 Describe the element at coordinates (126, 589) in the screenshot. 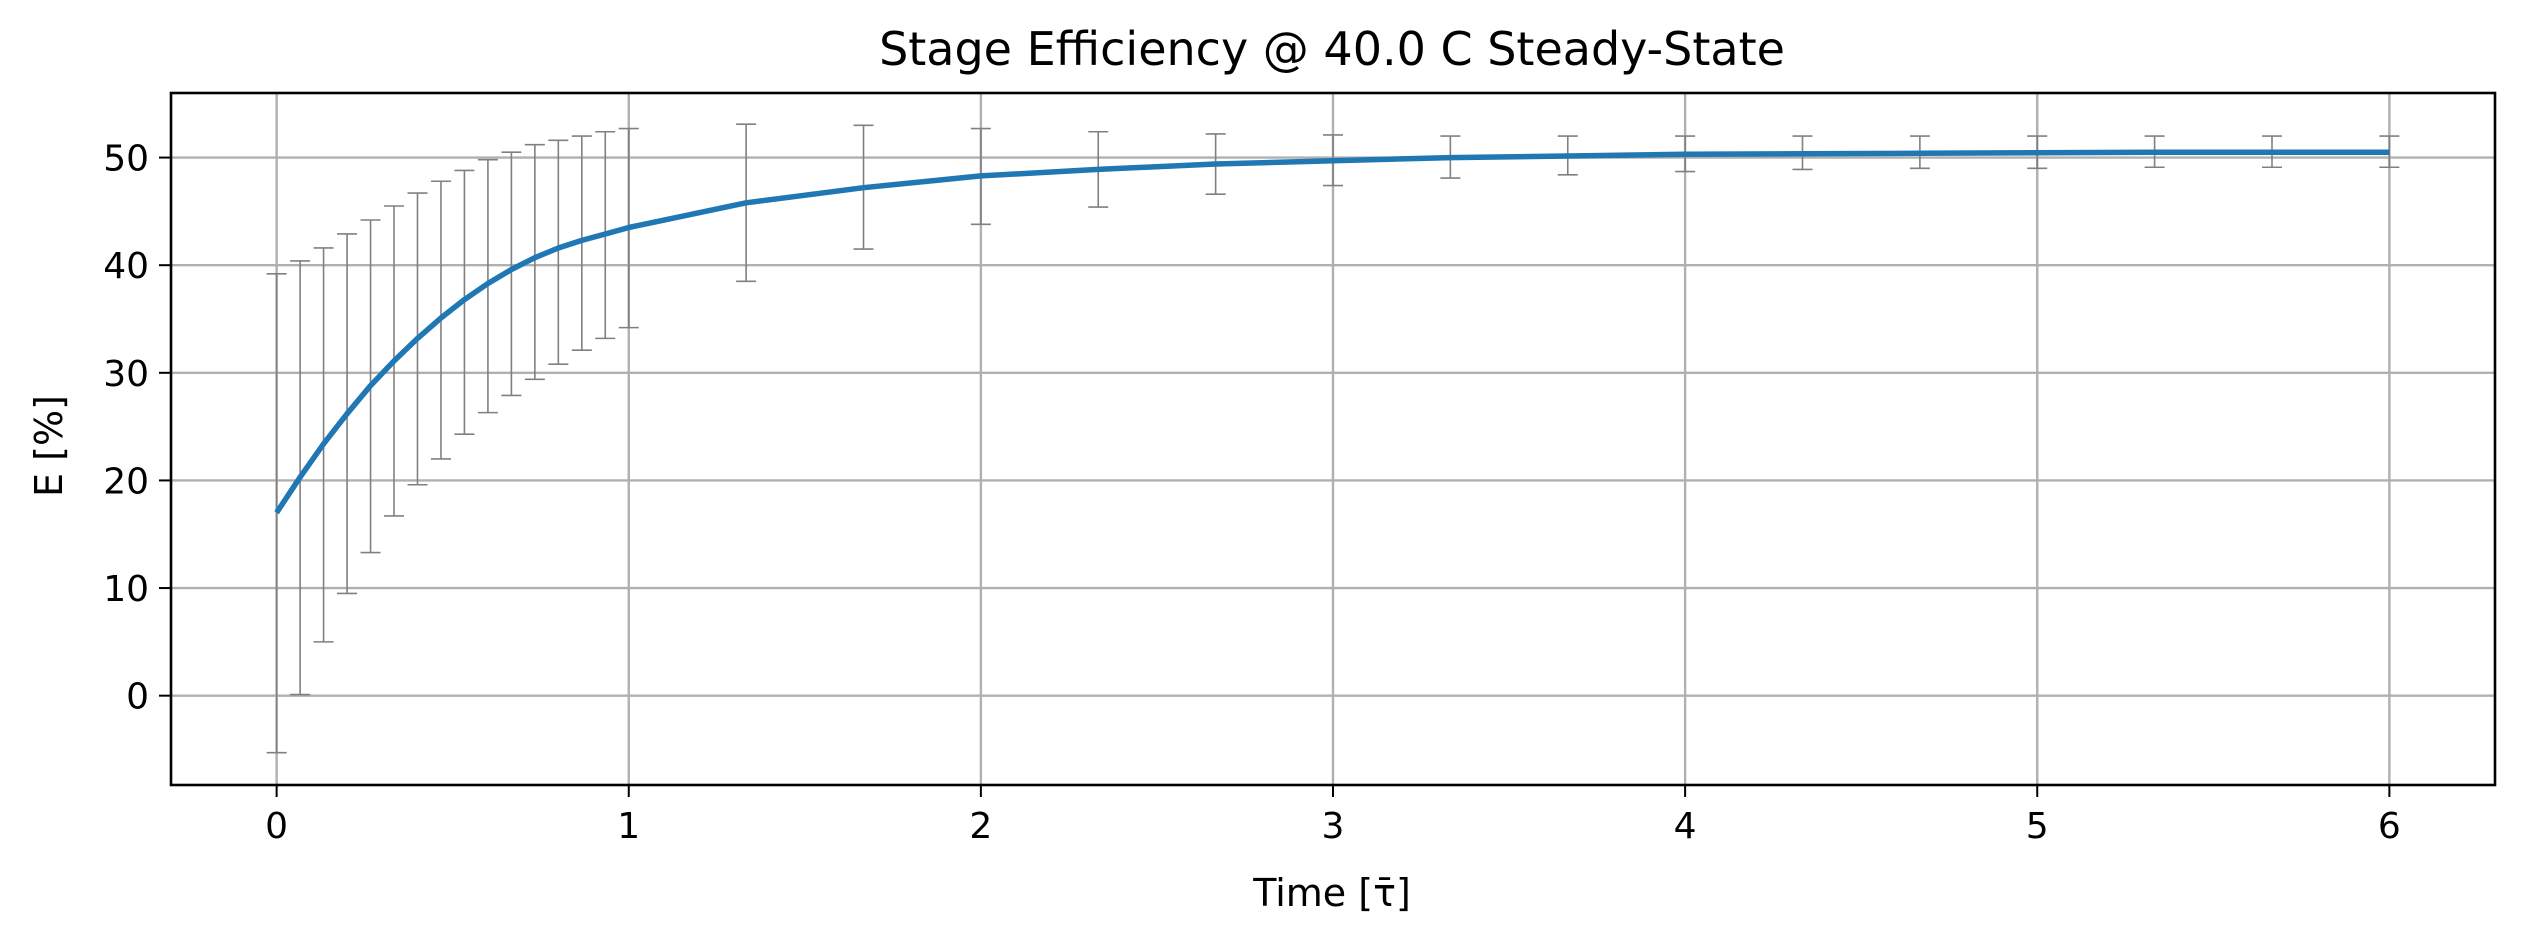

I see `y-tick-label: 10` at that location.